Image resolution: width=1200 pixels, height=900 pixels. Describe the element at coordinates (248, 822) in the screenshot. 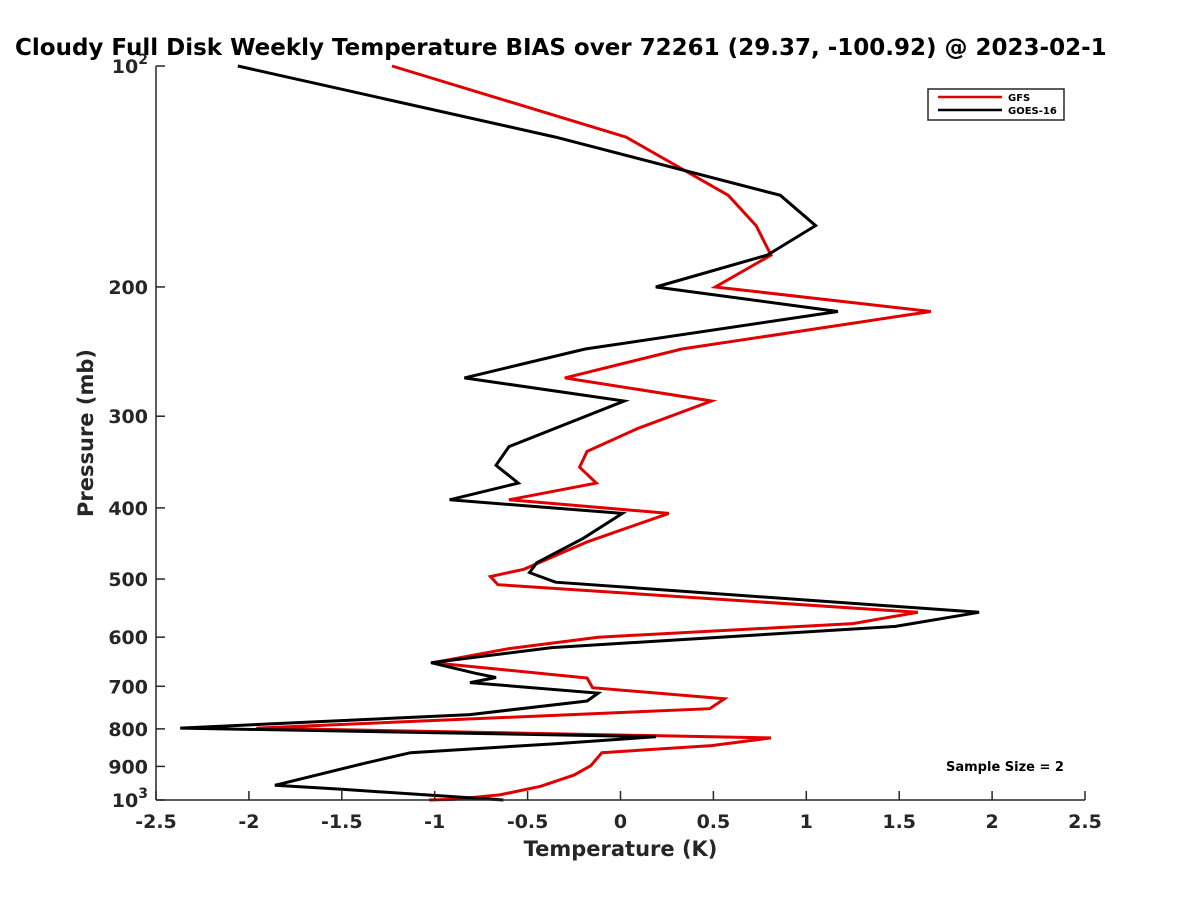

I see `x-tick-label: -2` at that location.